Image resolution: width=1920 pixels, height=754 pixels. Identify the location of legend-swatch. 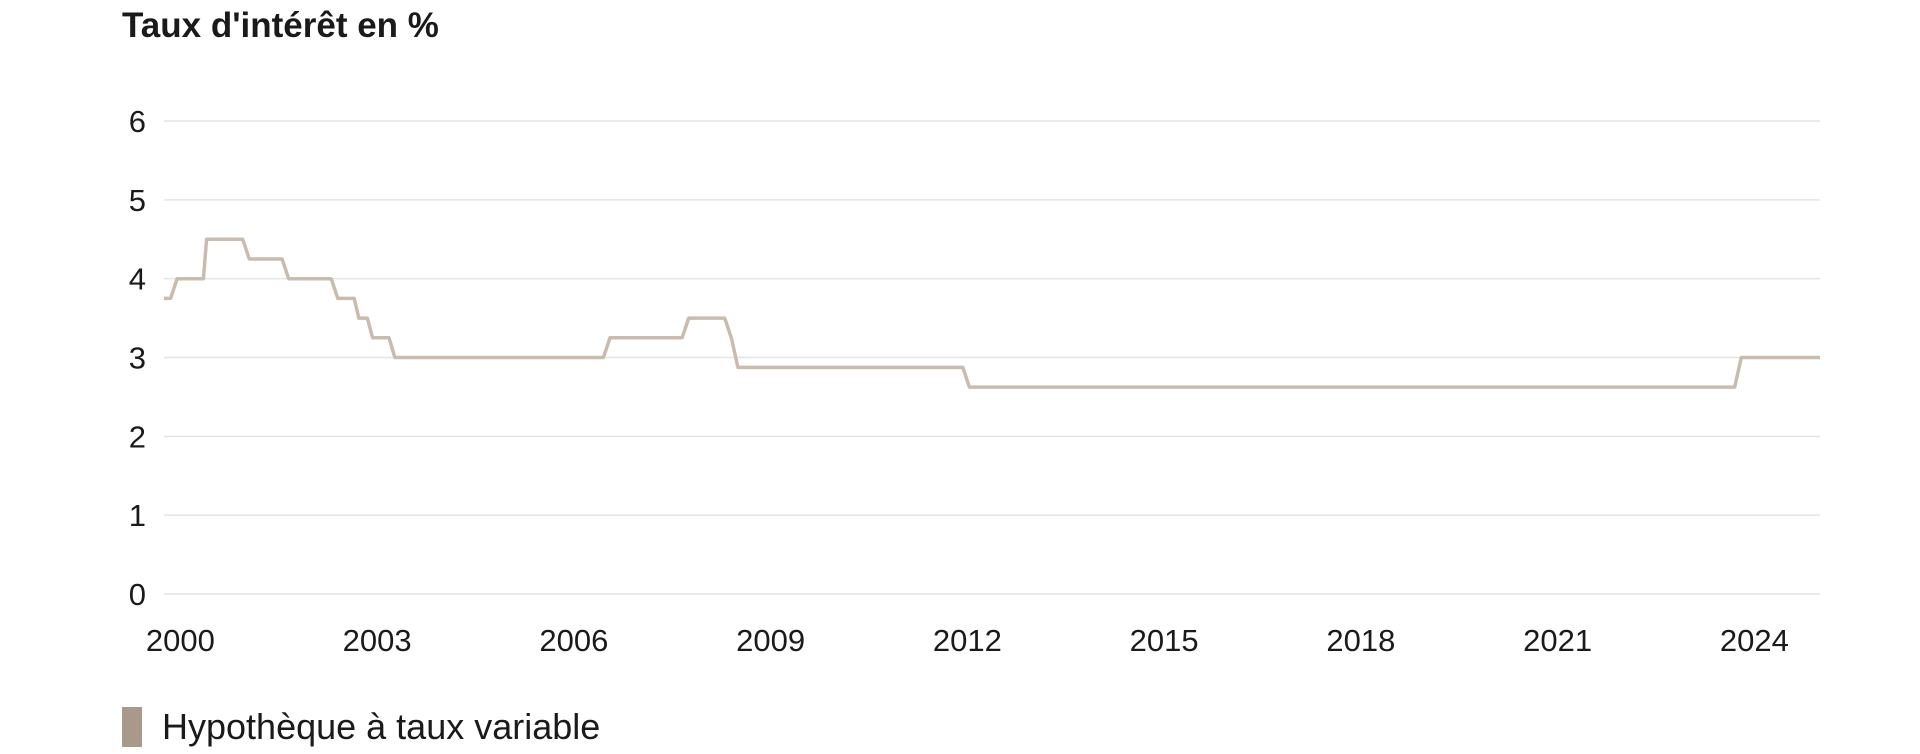
(132, 727).